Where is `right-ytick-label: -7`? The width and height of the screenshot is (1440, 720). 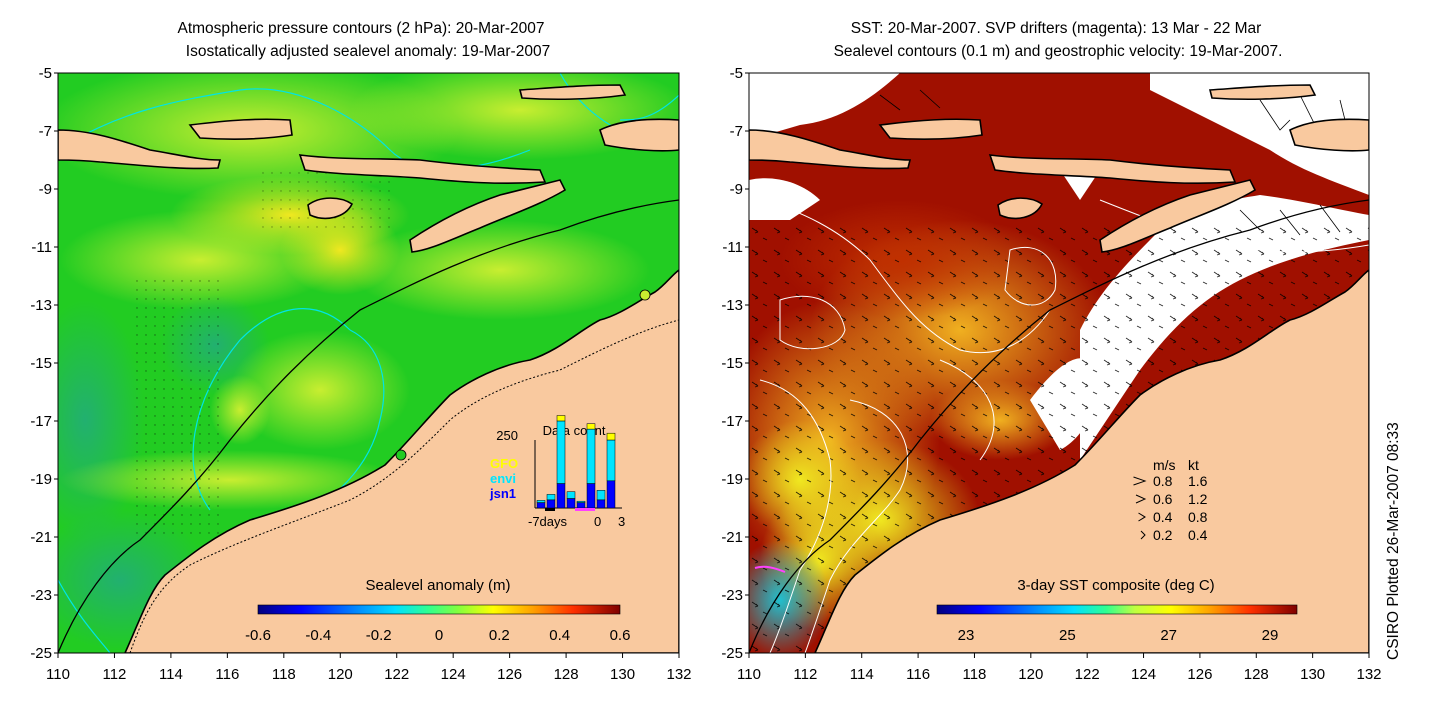
right-ytick-label: -7 is located at coordinates (736, 131).